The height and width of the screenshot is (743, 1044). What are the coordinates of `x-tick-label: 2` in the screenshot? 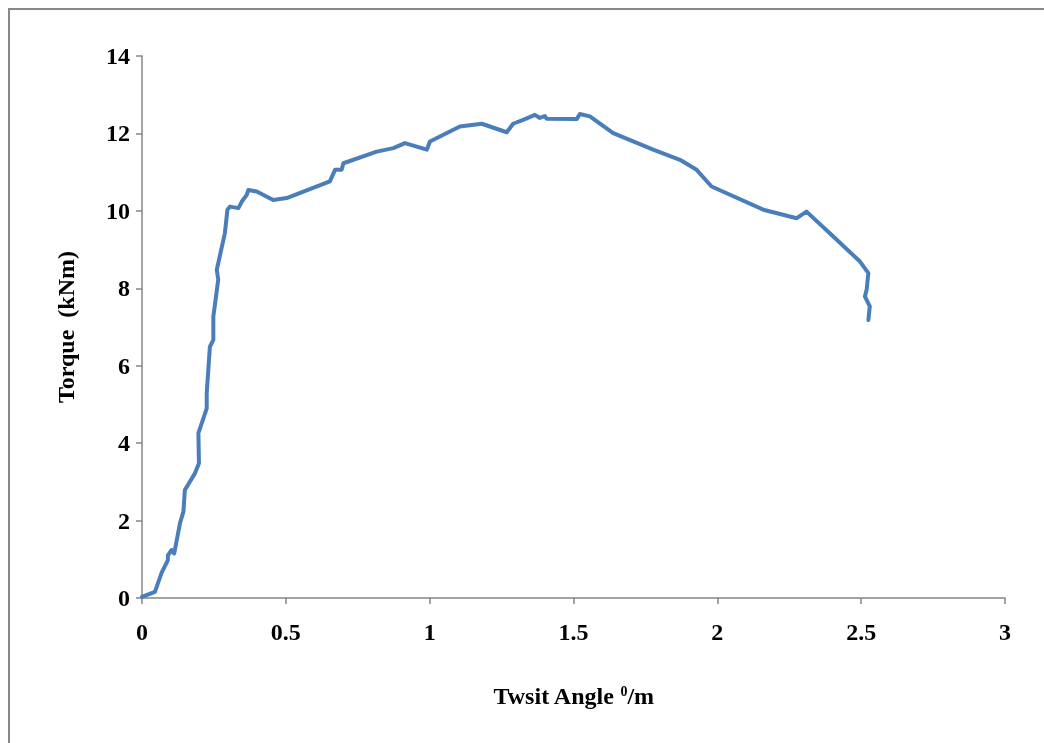 It's located at (717, 632).